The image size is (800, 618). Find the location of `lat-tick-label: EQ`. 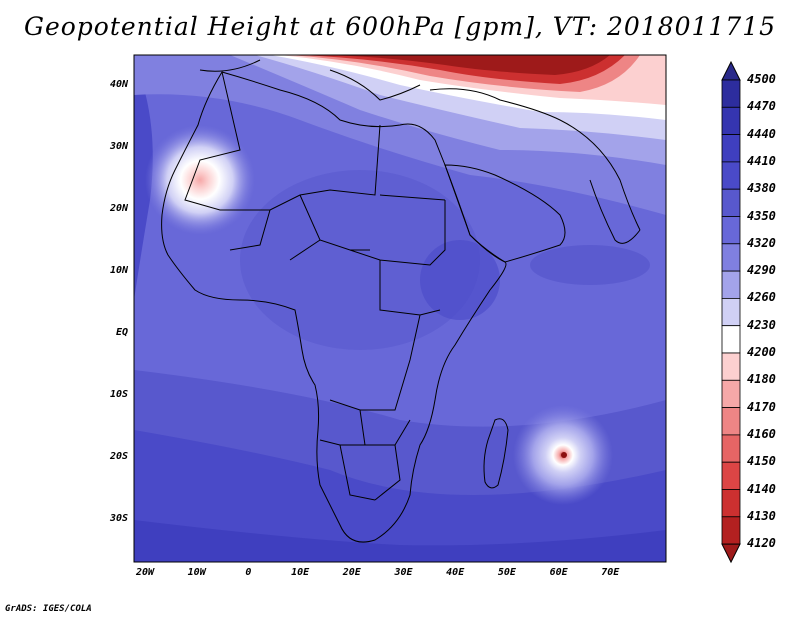

lat-tick-label: EQ is located at coordinates (121, 332).